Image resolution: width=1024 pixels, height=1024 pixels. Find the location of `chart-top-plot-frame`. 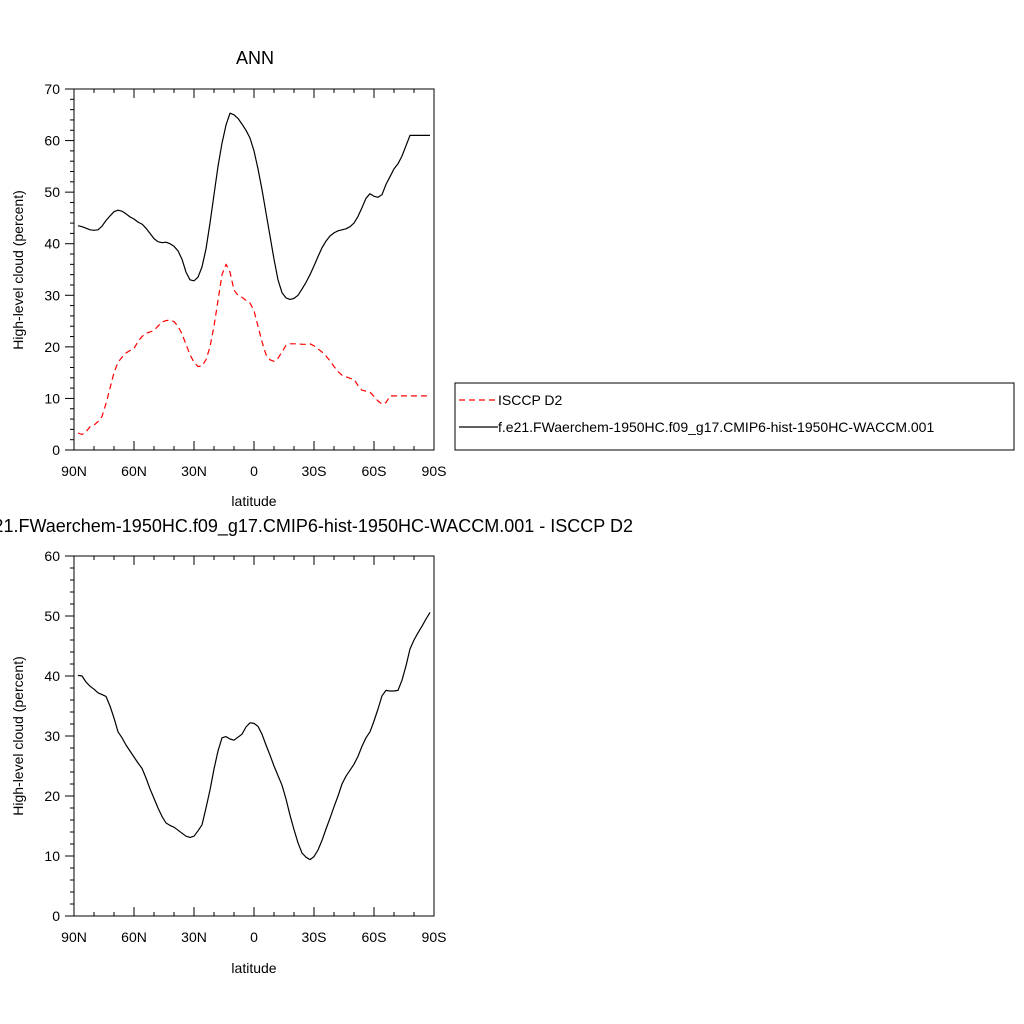

chart-top-plot-frame is located at coordinates (254, 269).